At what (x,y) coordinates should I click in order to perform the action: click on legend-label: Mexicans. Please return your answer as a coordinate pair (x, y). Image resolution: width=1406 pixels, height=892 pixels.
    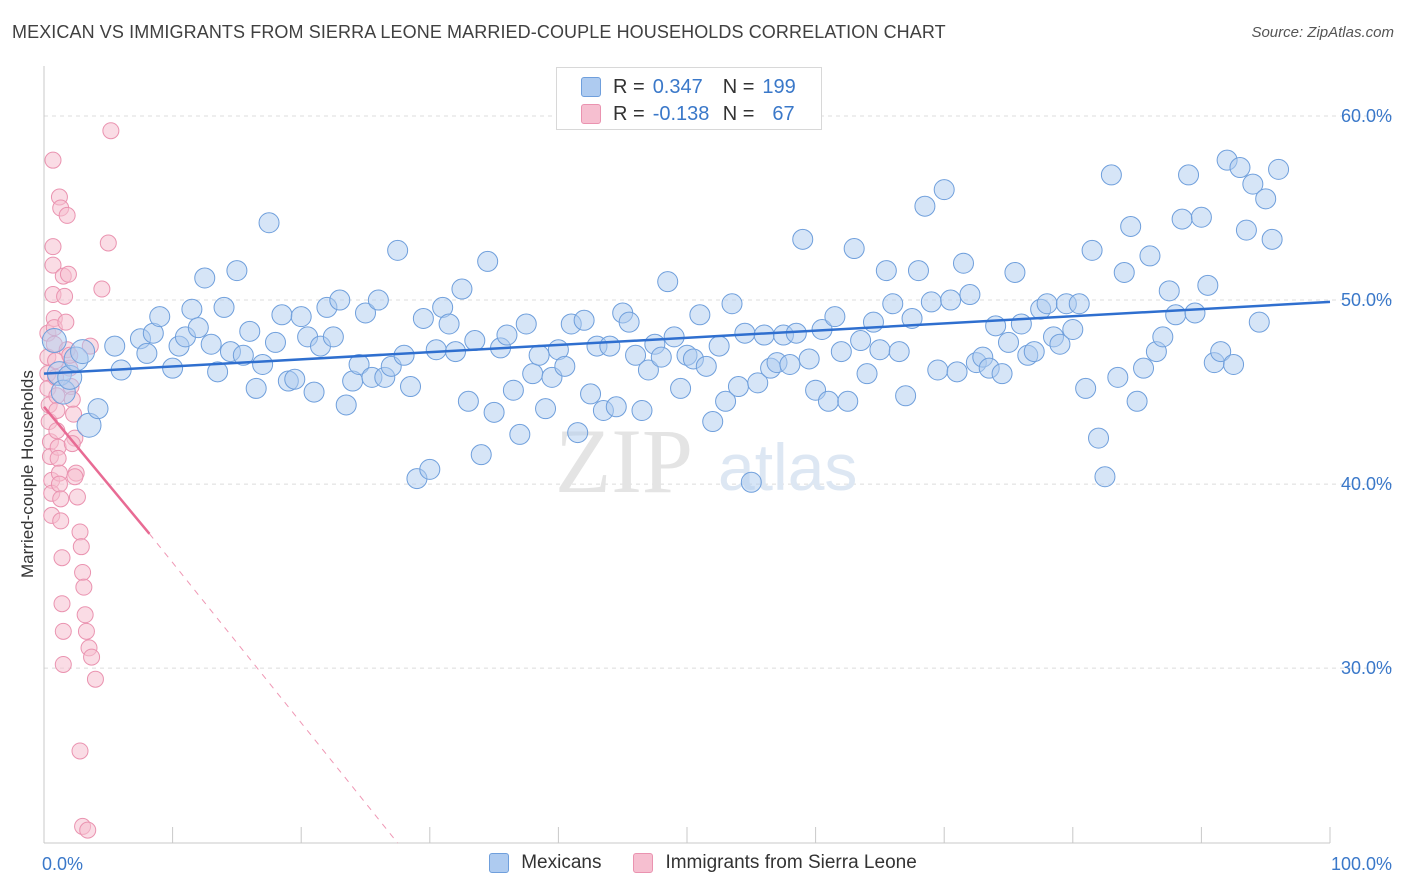
    Looking at the image, I should click on (561, 862).